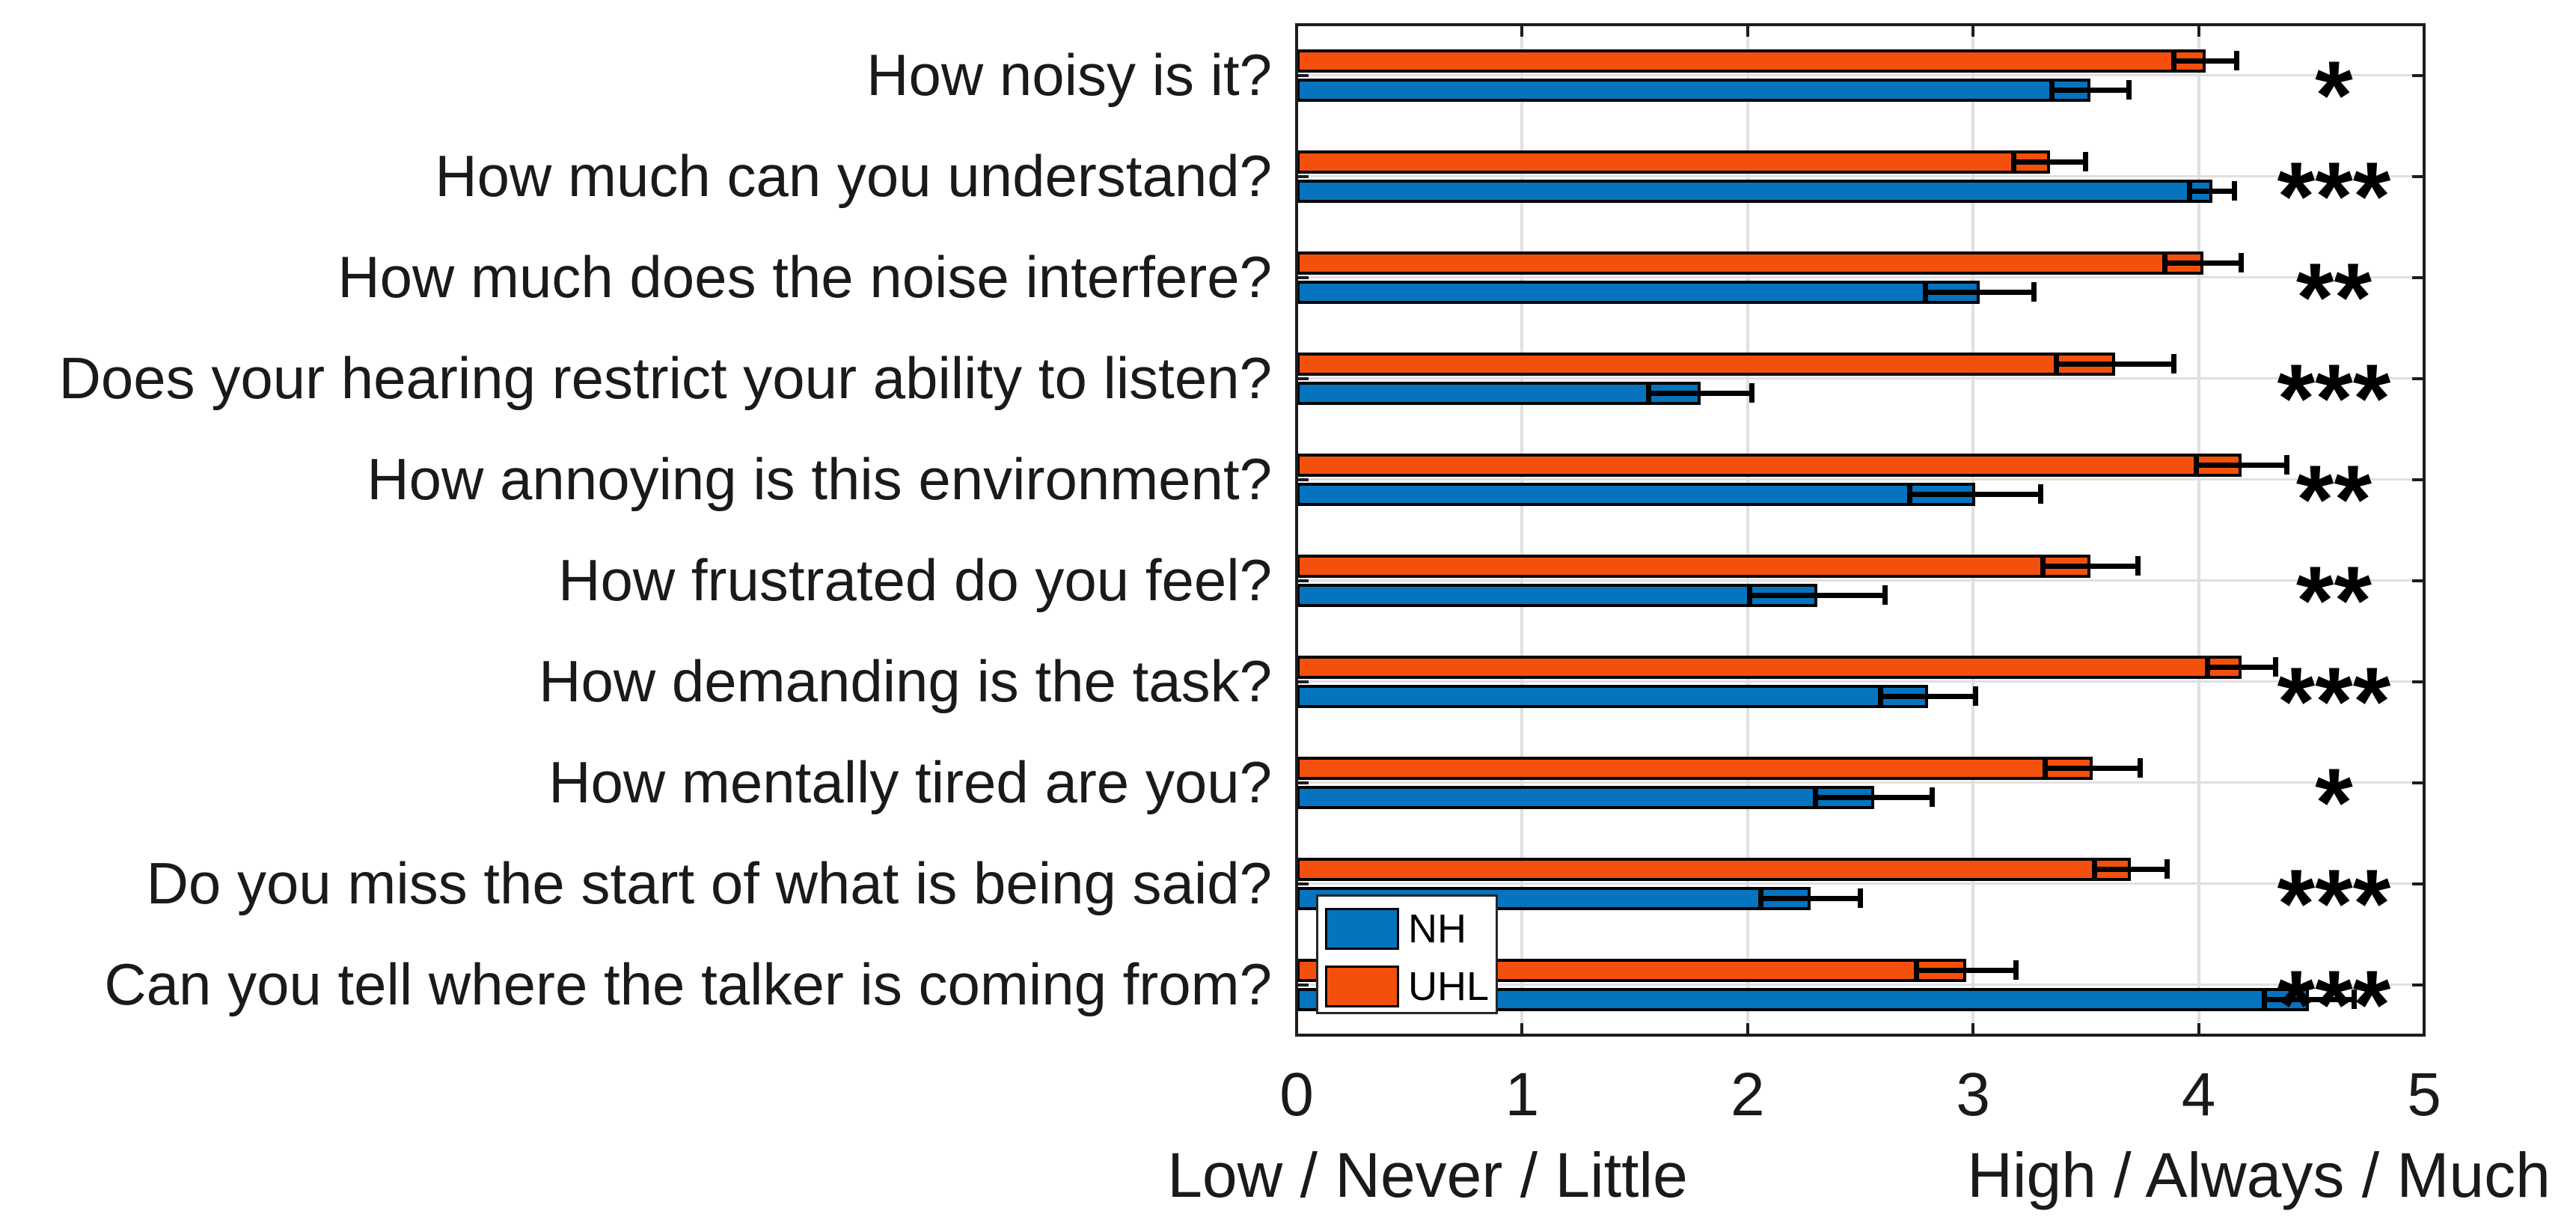 The height and width of the screenshot is (1226, 2576). I want to click on x-tick-label: 0, so click(1296, 1095).